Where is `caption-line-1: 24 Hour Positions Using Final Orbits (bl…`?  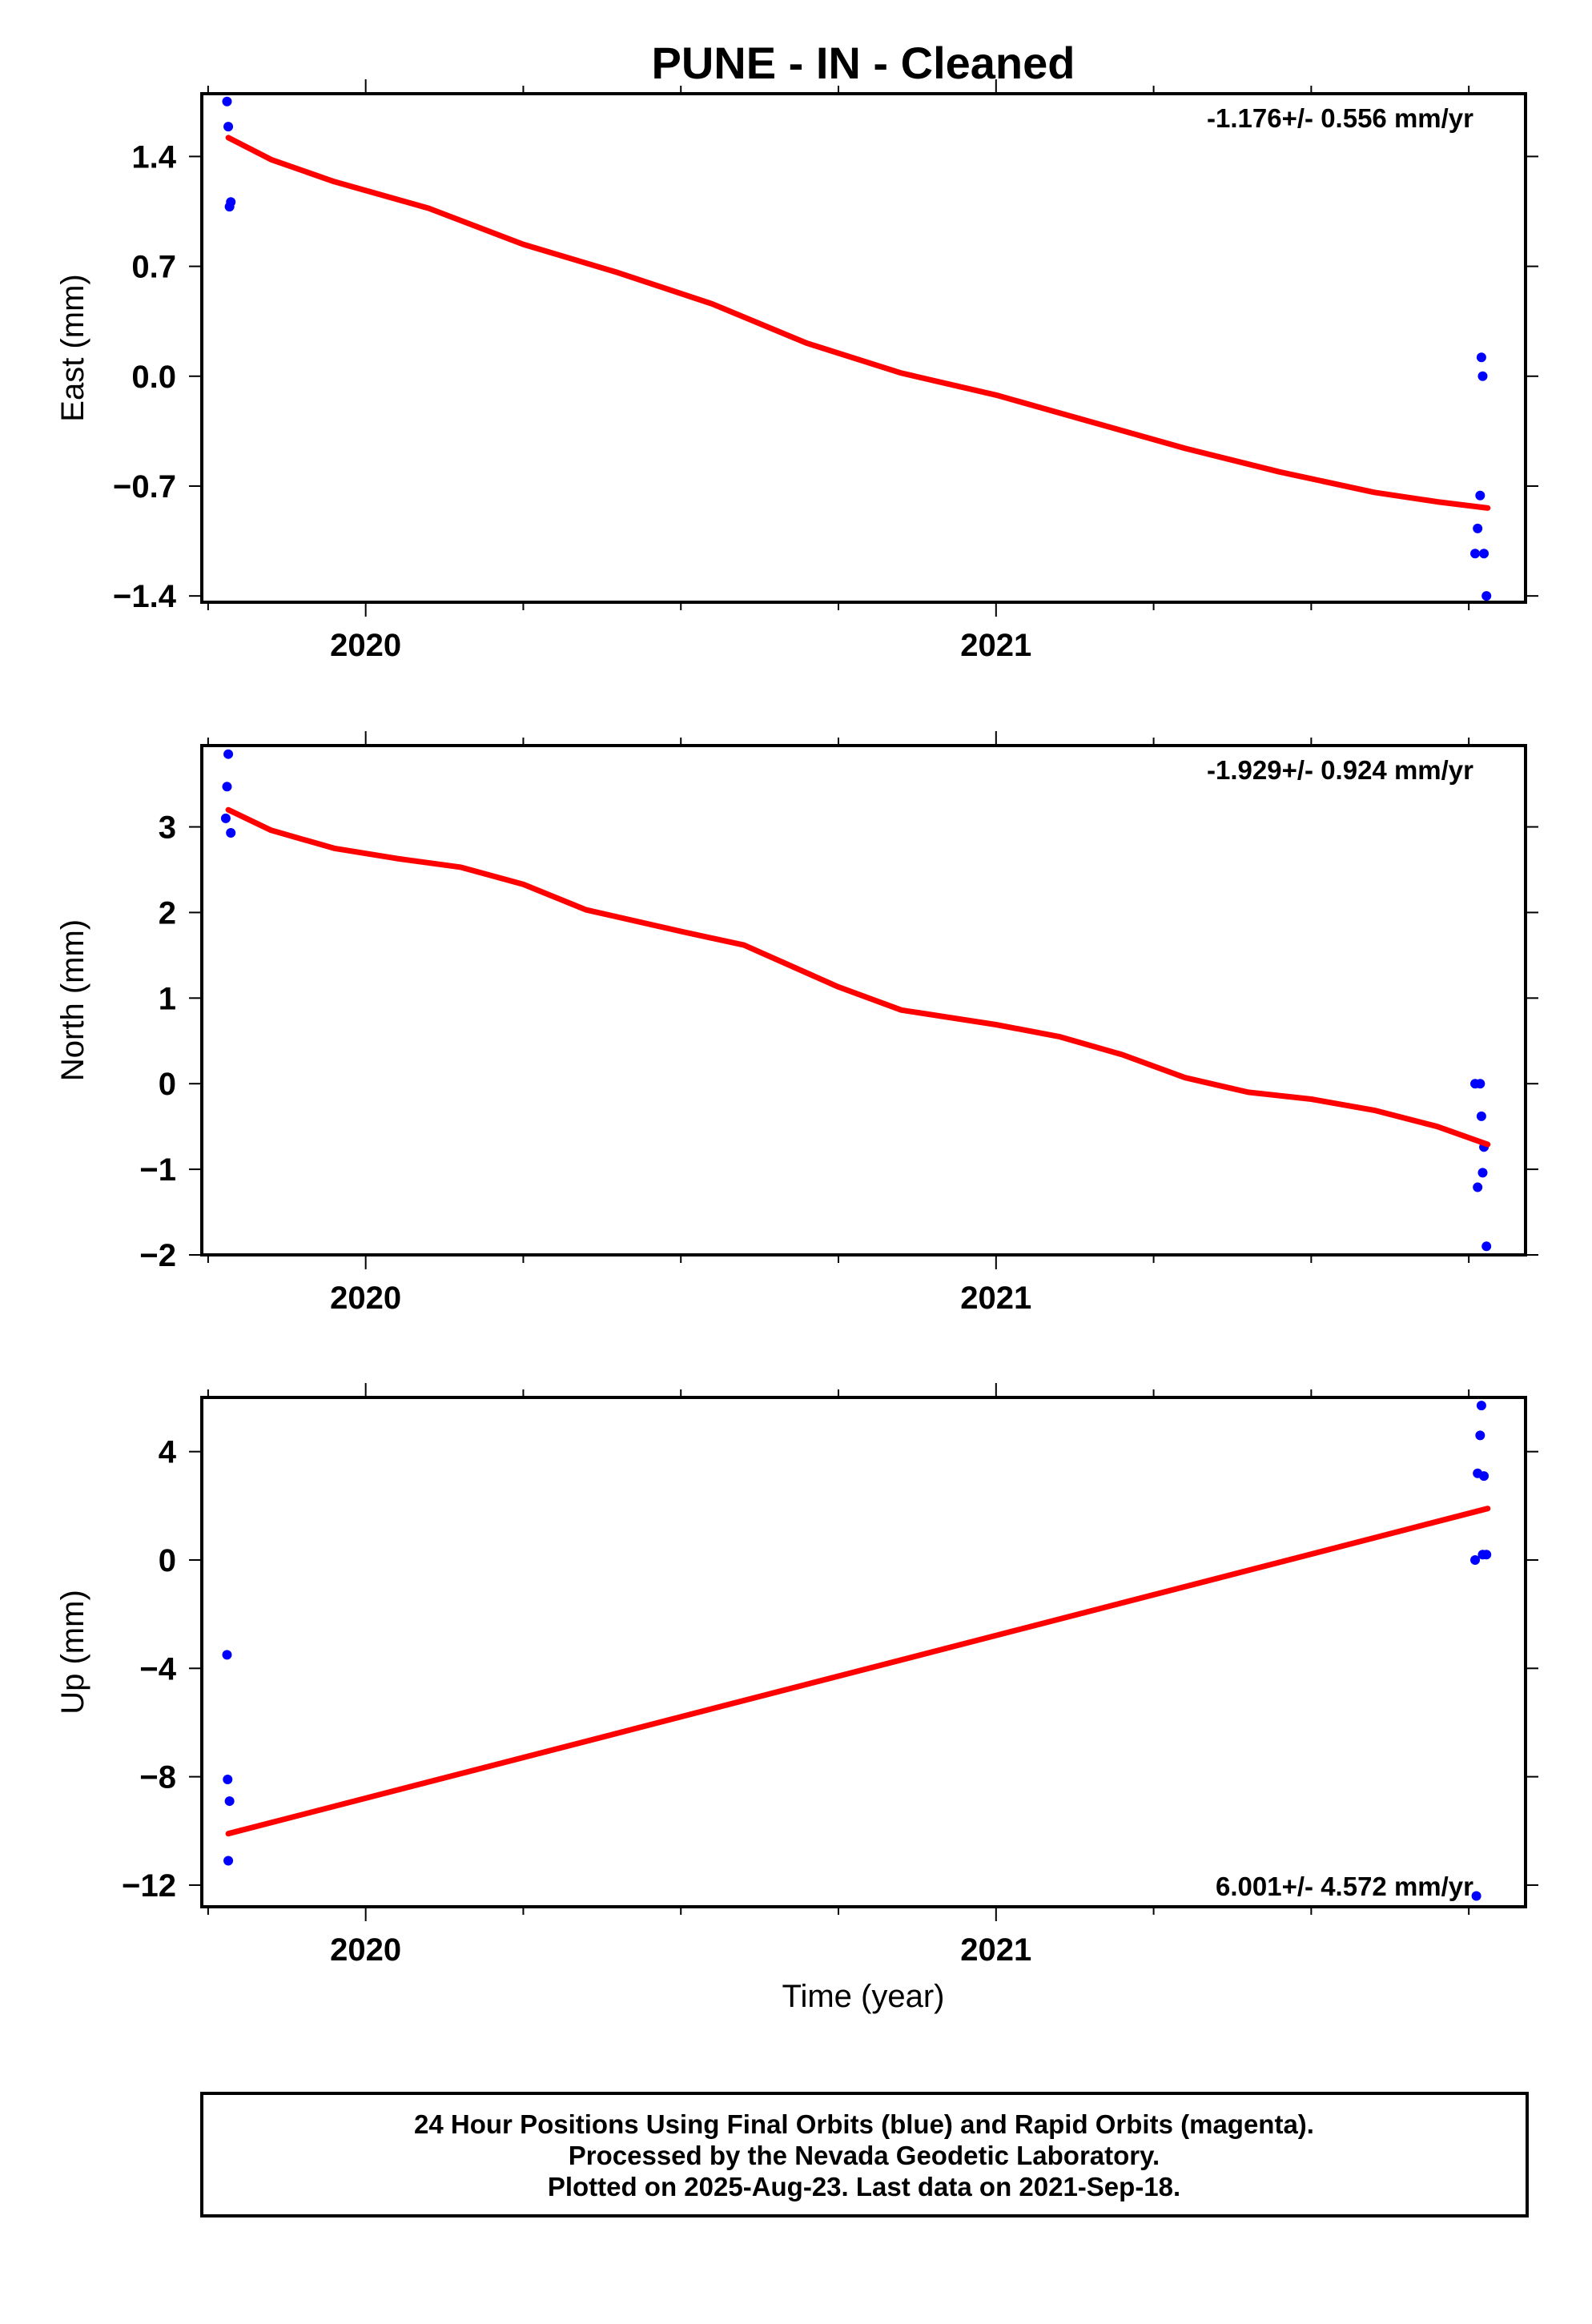
caption-line-1: 24 Hour Positions Using Final Orbits (bl… is located at coordinates (864, 2124).